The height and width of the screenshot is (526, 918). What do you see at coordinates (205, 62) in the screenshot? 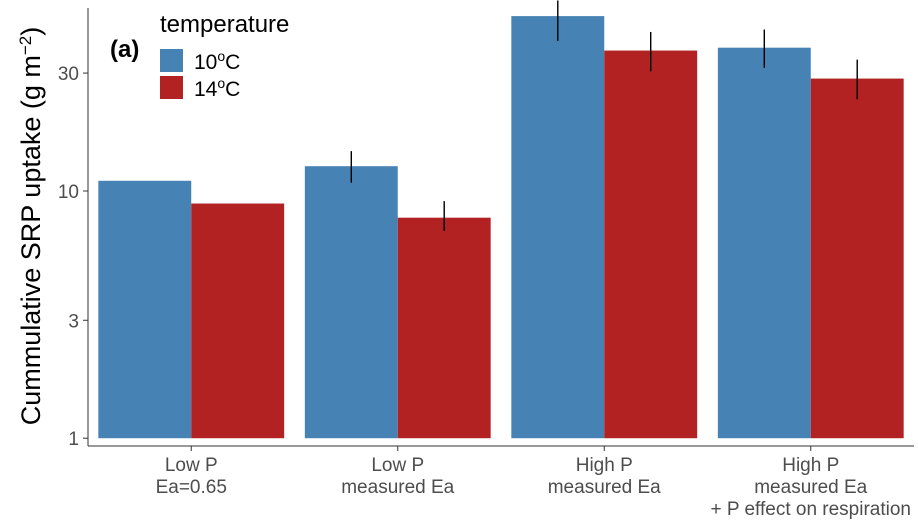
I see `legend-label-10c-base: 10` at bounding box center [205, 62].